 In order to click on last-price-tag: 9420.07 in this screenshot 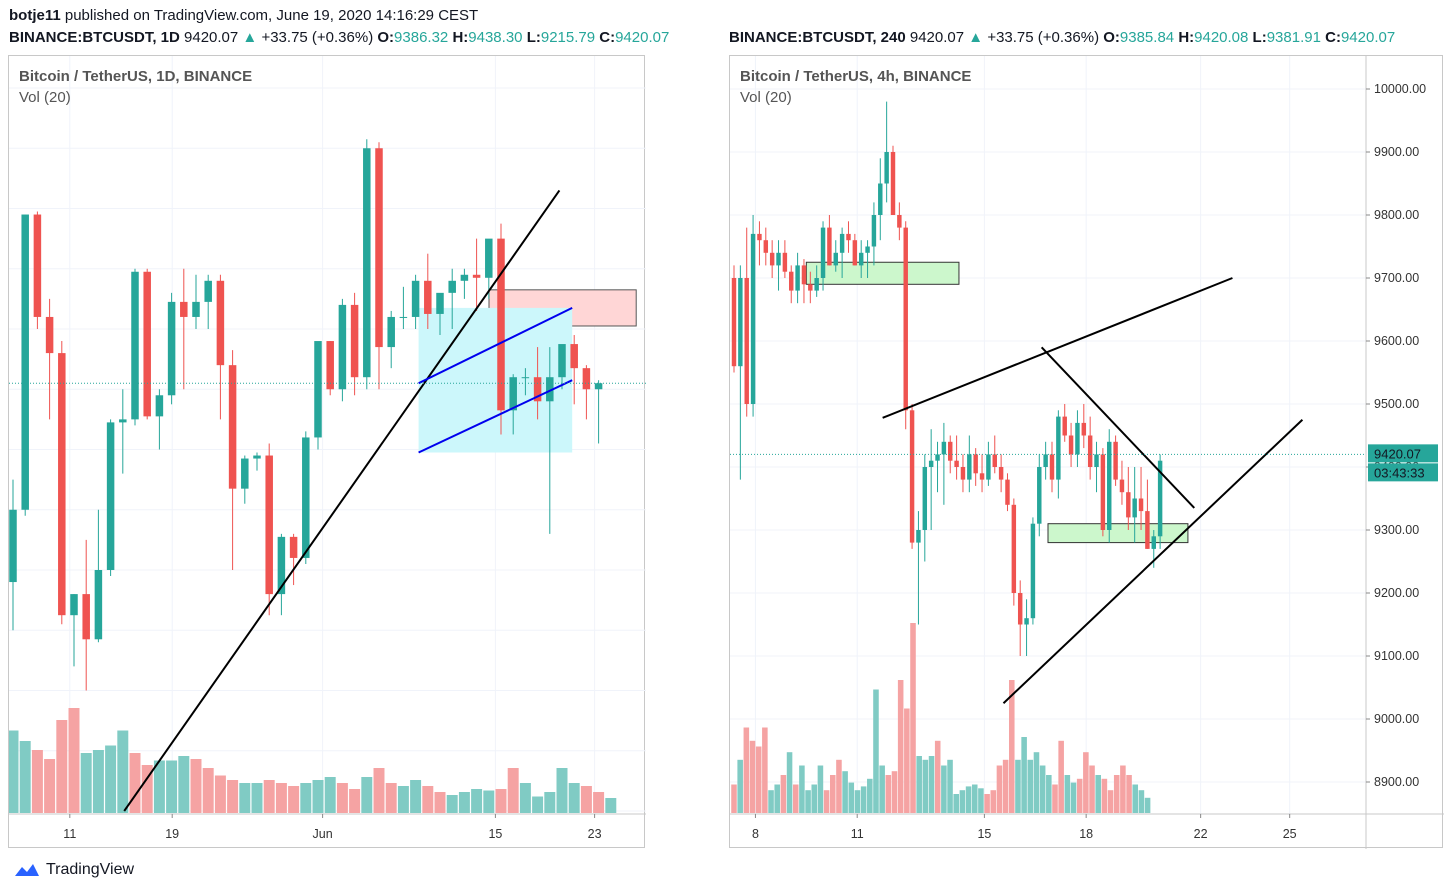, I will do `click(1397, 453)`.